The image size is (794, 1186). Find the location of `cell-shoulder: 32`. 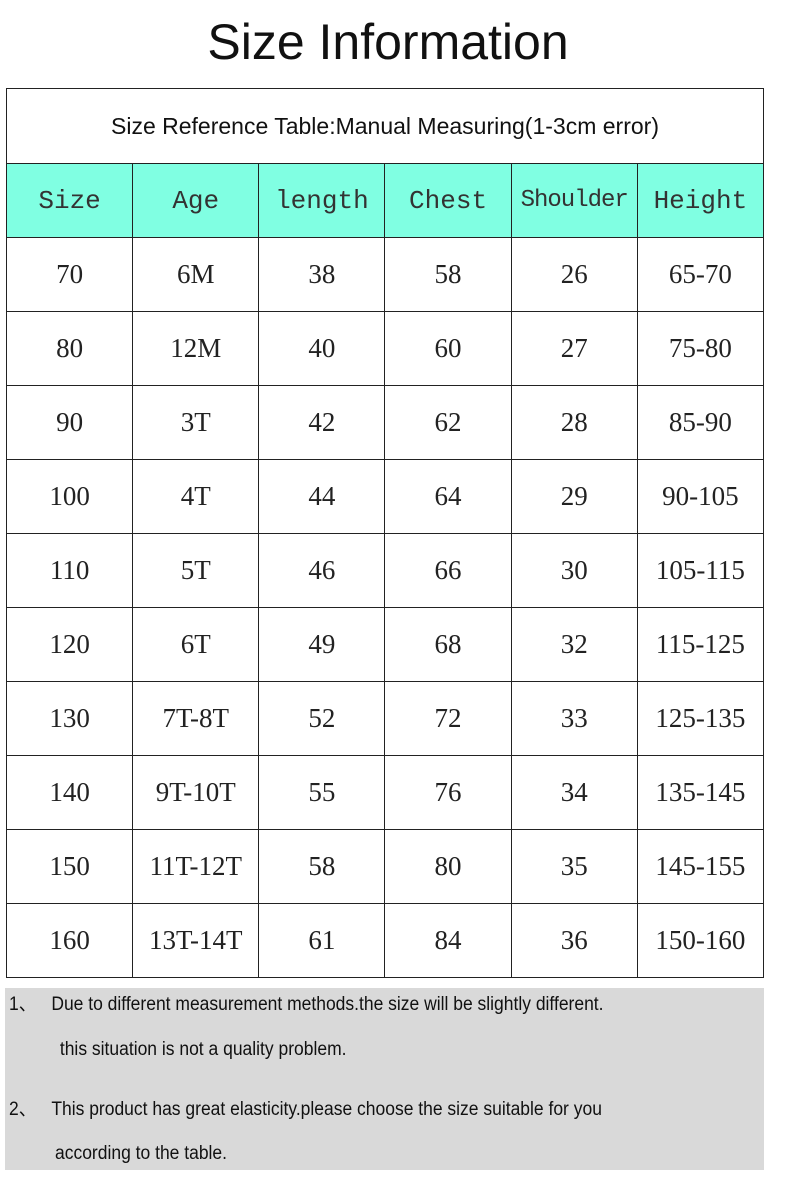

cell-shoulder: 32 is located at coordinates (574, 644).